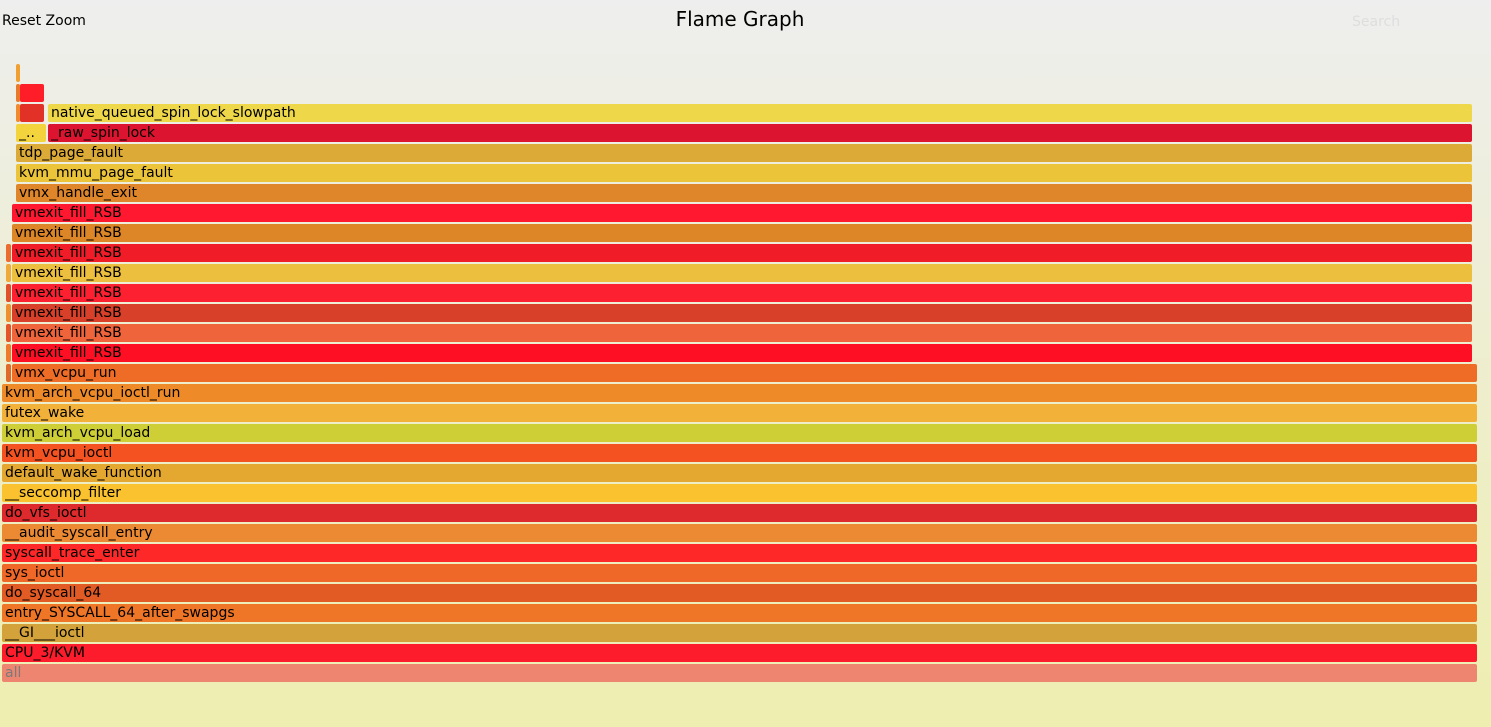 Image resolution: width=1491 pixels, height=727 pixels. What do you see at coordinates (96, 173) in the screenshot?
I see `frame-label: kvm_mmu_page_fault` at bounding box center [96, 173].